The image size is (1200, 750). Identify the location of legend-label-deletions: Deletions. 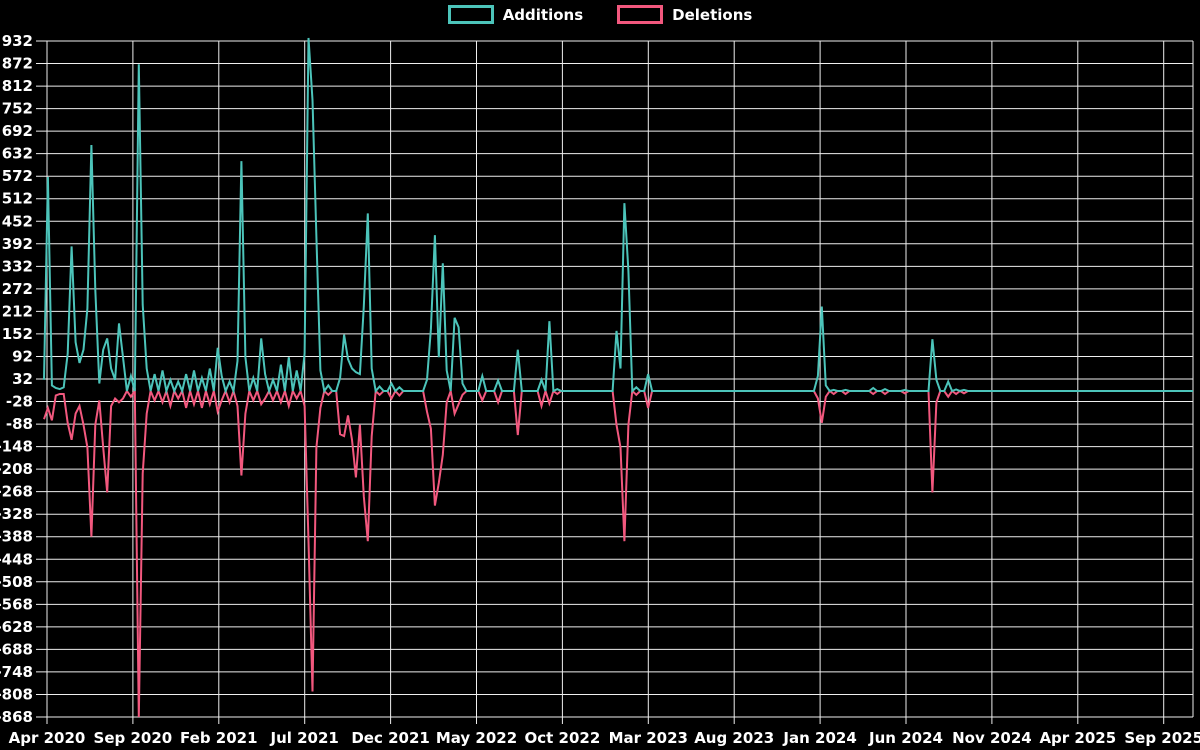
(712, 14).